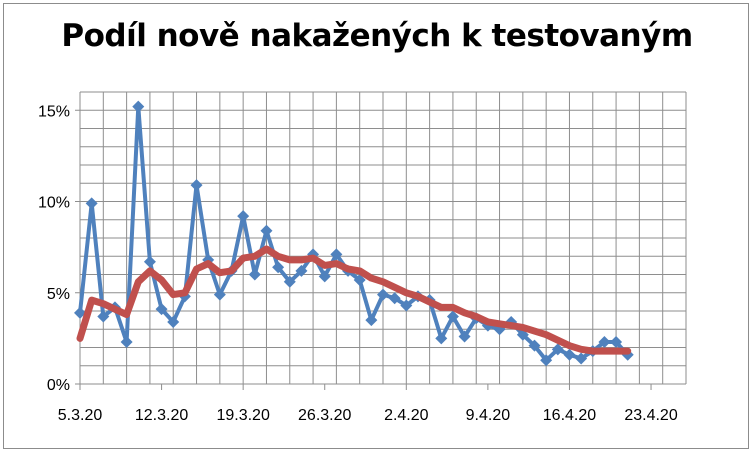 The image size is (754, 454). I want to click on y-tick-label: 15%, so click(54, 111).